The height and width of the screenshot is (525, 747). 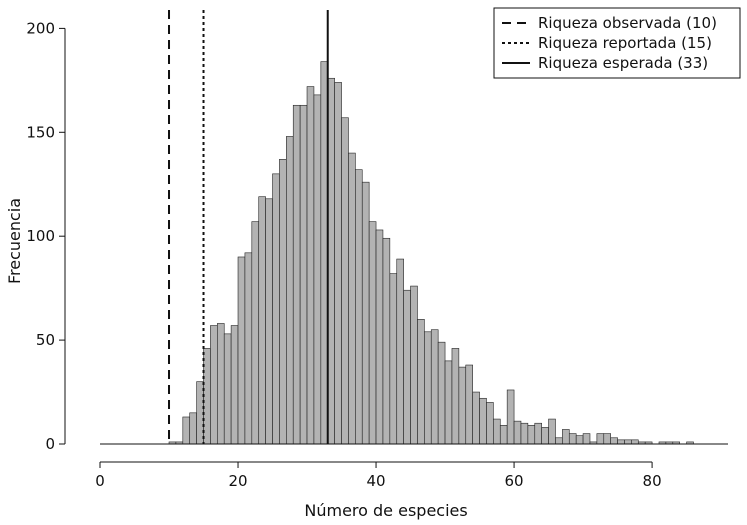 What do you see at coordinates (375, 481) in the screenshot?
I see `x-tick-label: 40` at bounding box center [375, 481].